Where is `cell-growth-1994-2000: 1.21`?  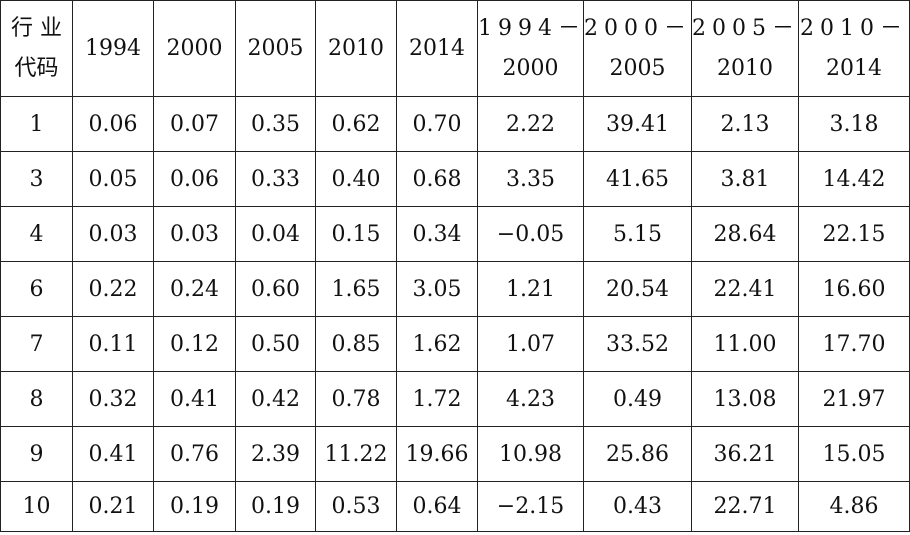
cell-growth-1994-2000: 1.21 is located at coordinates (530, 289).